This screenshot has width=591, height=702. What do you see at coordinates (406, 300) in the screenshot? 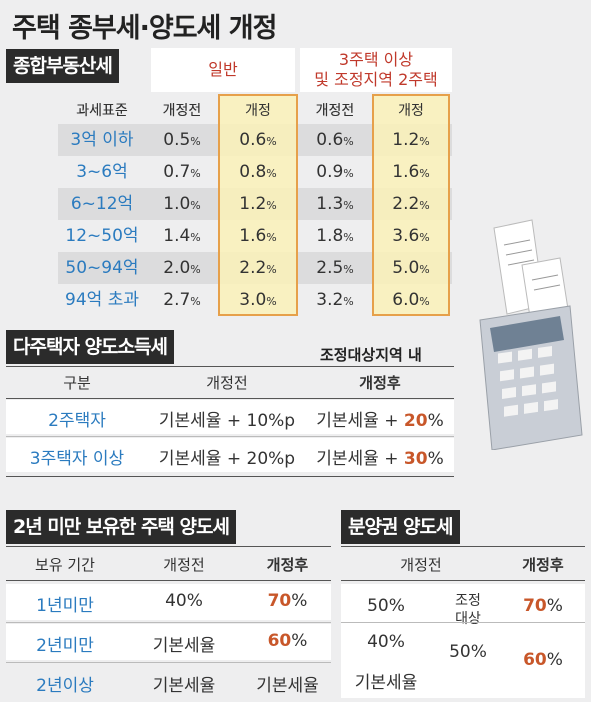
I see `rate-value: 6.0` at bounding box center [406, 300].